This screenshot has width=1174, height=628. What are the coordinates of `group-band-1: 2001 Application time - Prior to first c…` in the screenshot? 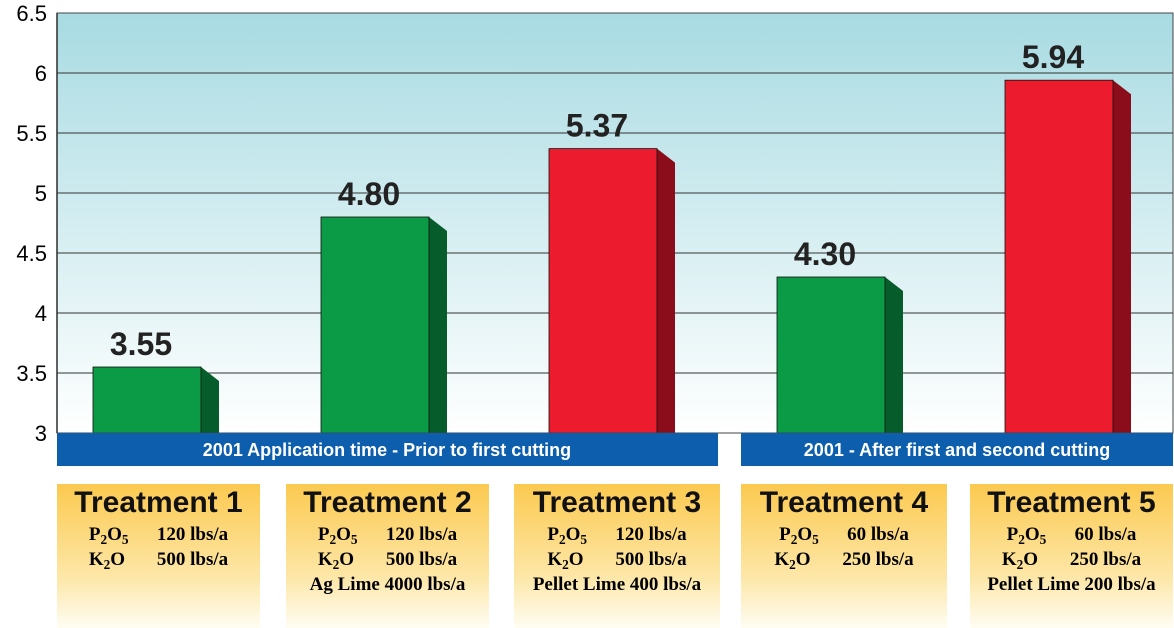 It's located at (387, 449).